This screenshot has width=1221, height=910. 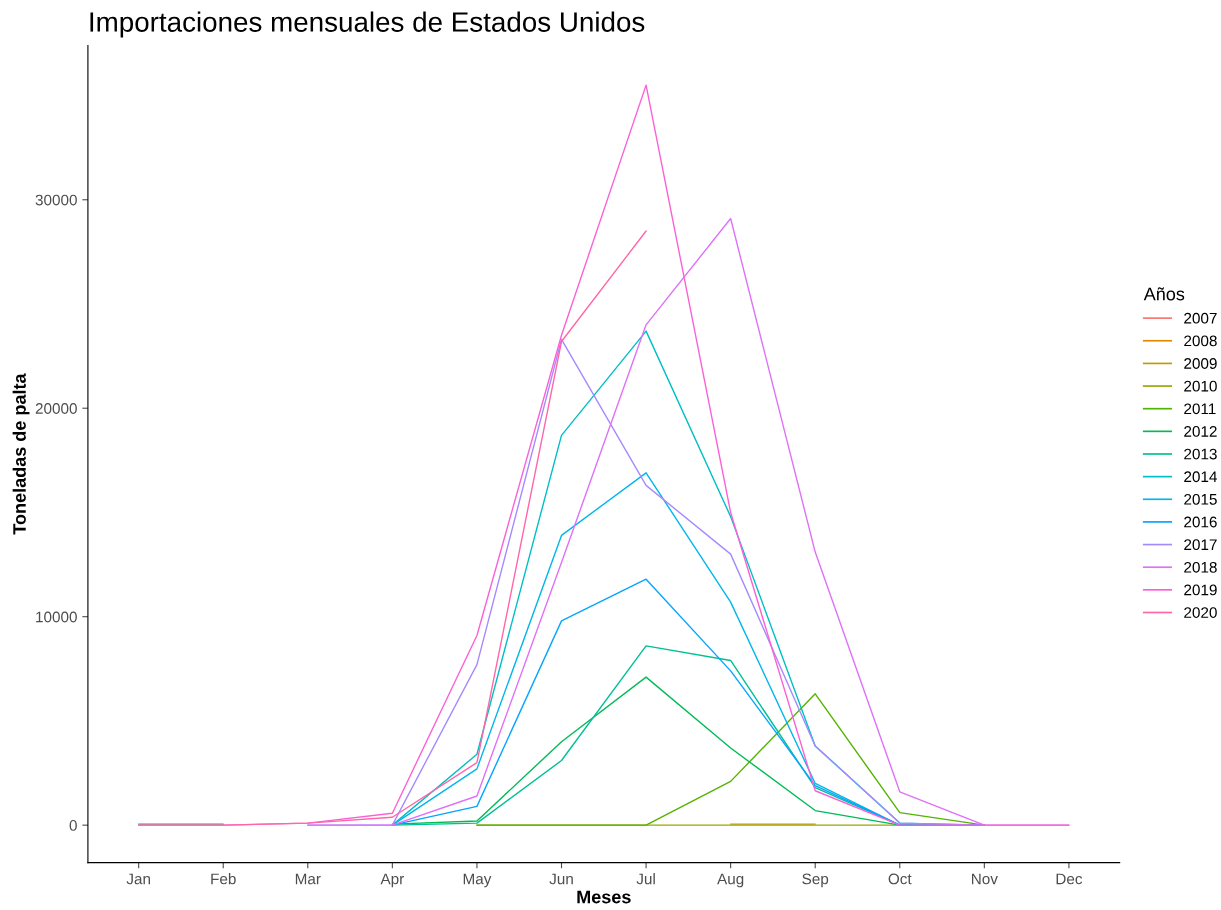 I want to click on x-tick-label: May, so click(x=477, y=880).